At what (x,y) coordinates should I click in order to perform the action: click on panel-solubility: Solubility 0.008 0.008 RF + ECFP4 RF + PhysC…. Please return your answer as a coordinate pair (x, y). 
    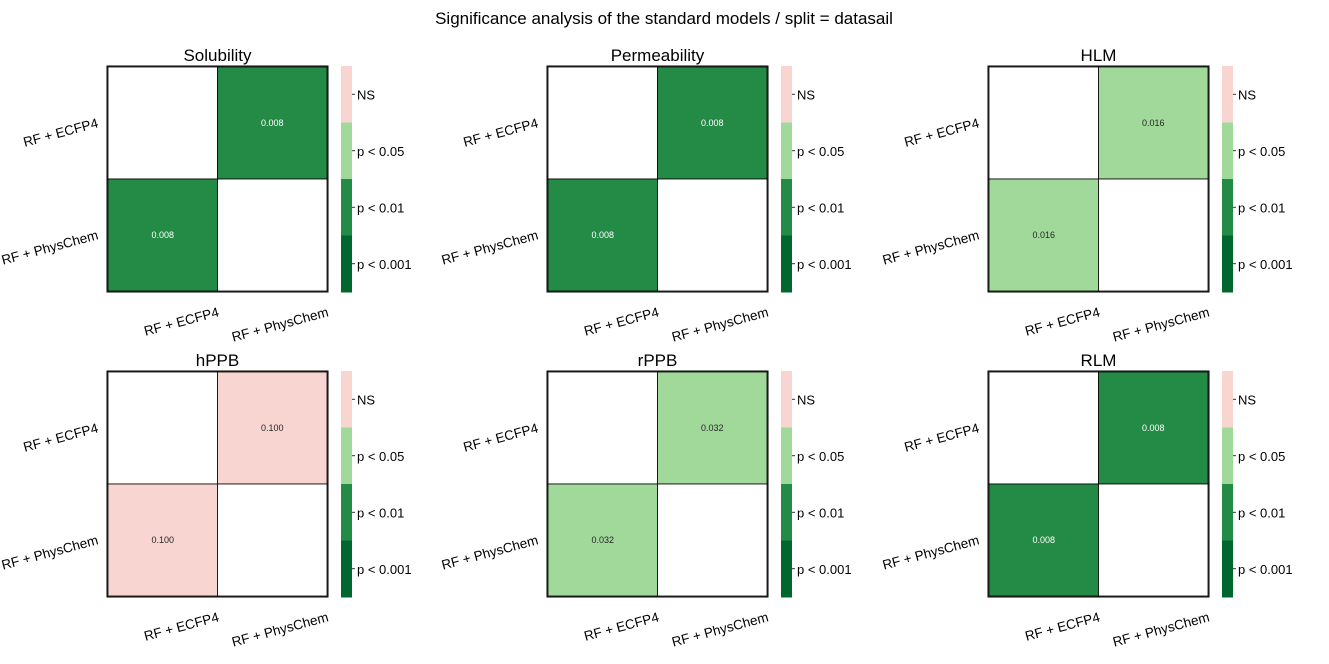
    Looking at the image, I should click on (206, 195).